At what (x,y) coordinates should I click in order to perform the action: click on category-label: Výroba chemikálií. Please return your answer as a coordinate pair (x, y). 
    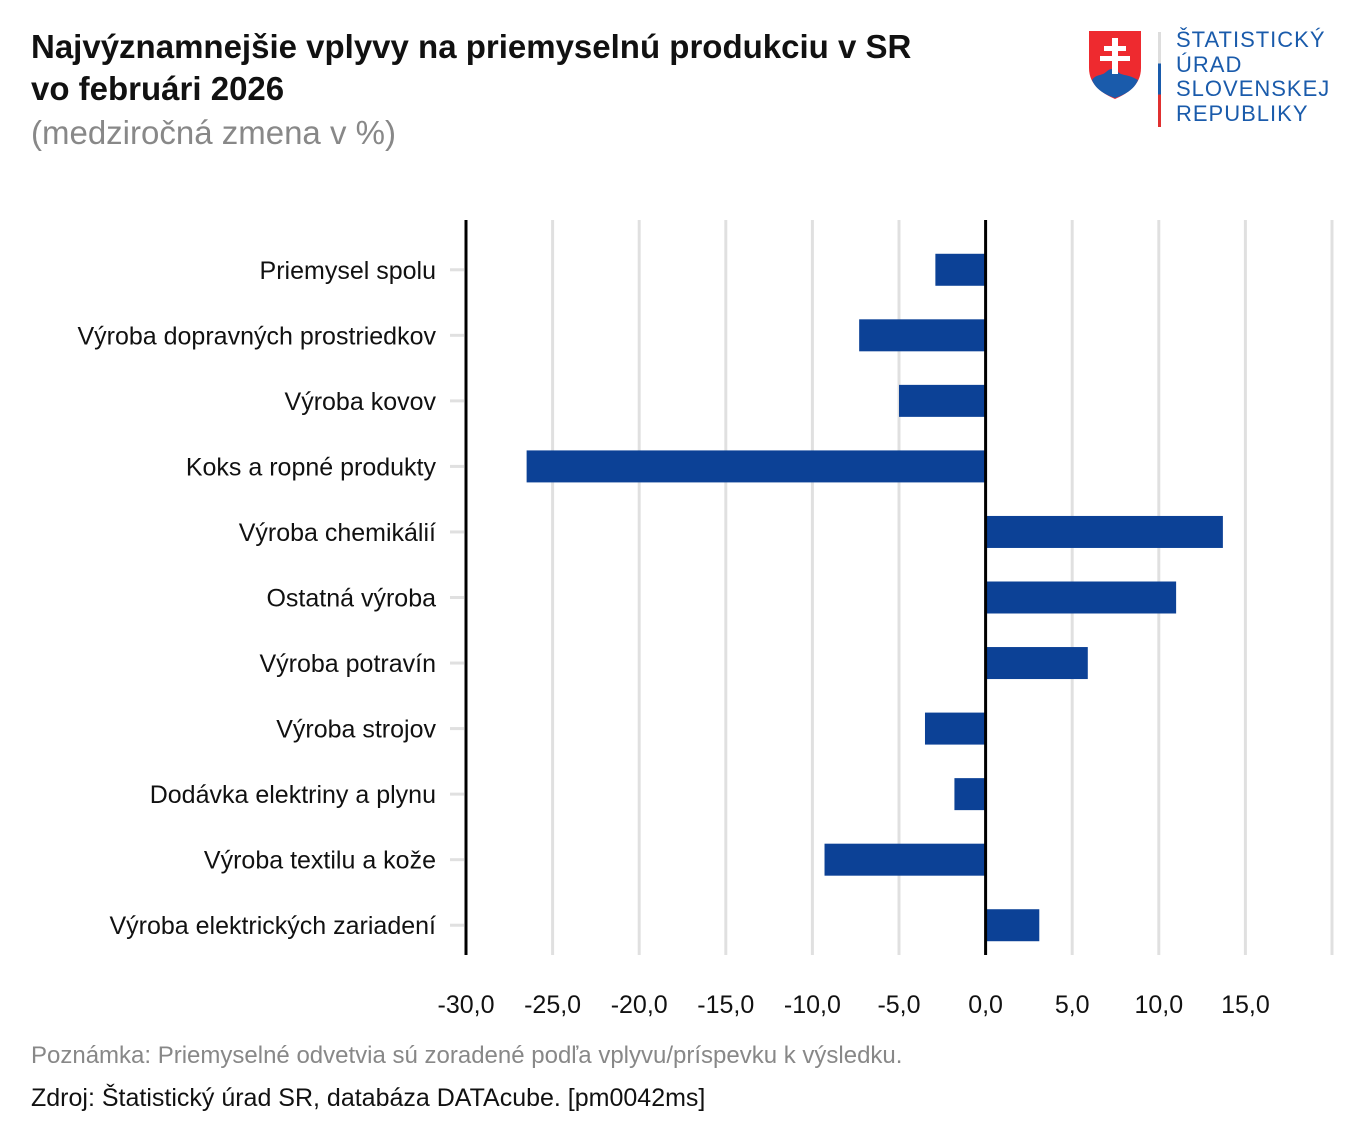
    Looking at the image, I should click on (337, 533).